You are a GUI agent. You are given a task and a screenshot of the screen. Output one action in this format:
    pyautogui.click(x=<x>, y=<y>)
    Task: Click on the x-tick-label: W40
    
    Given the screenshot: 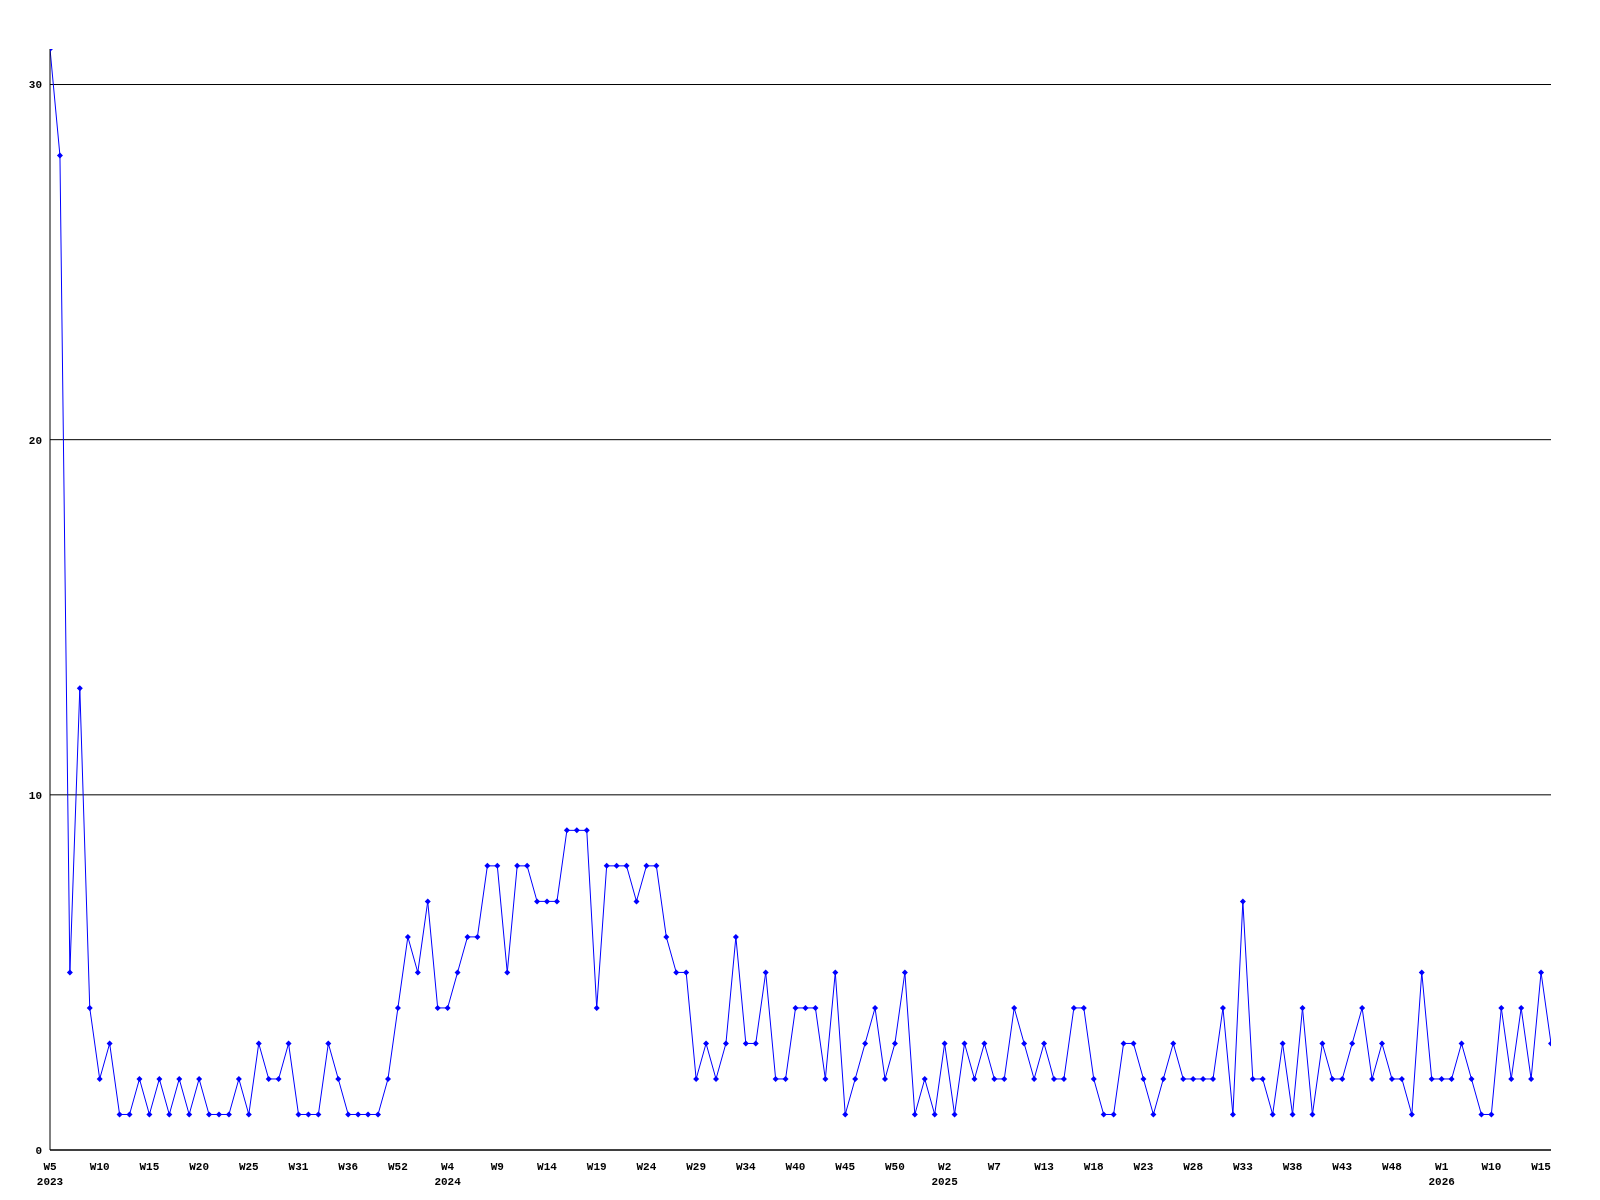 What is the action you would take?
    pyautogui.click(x=795, y=1167)
    